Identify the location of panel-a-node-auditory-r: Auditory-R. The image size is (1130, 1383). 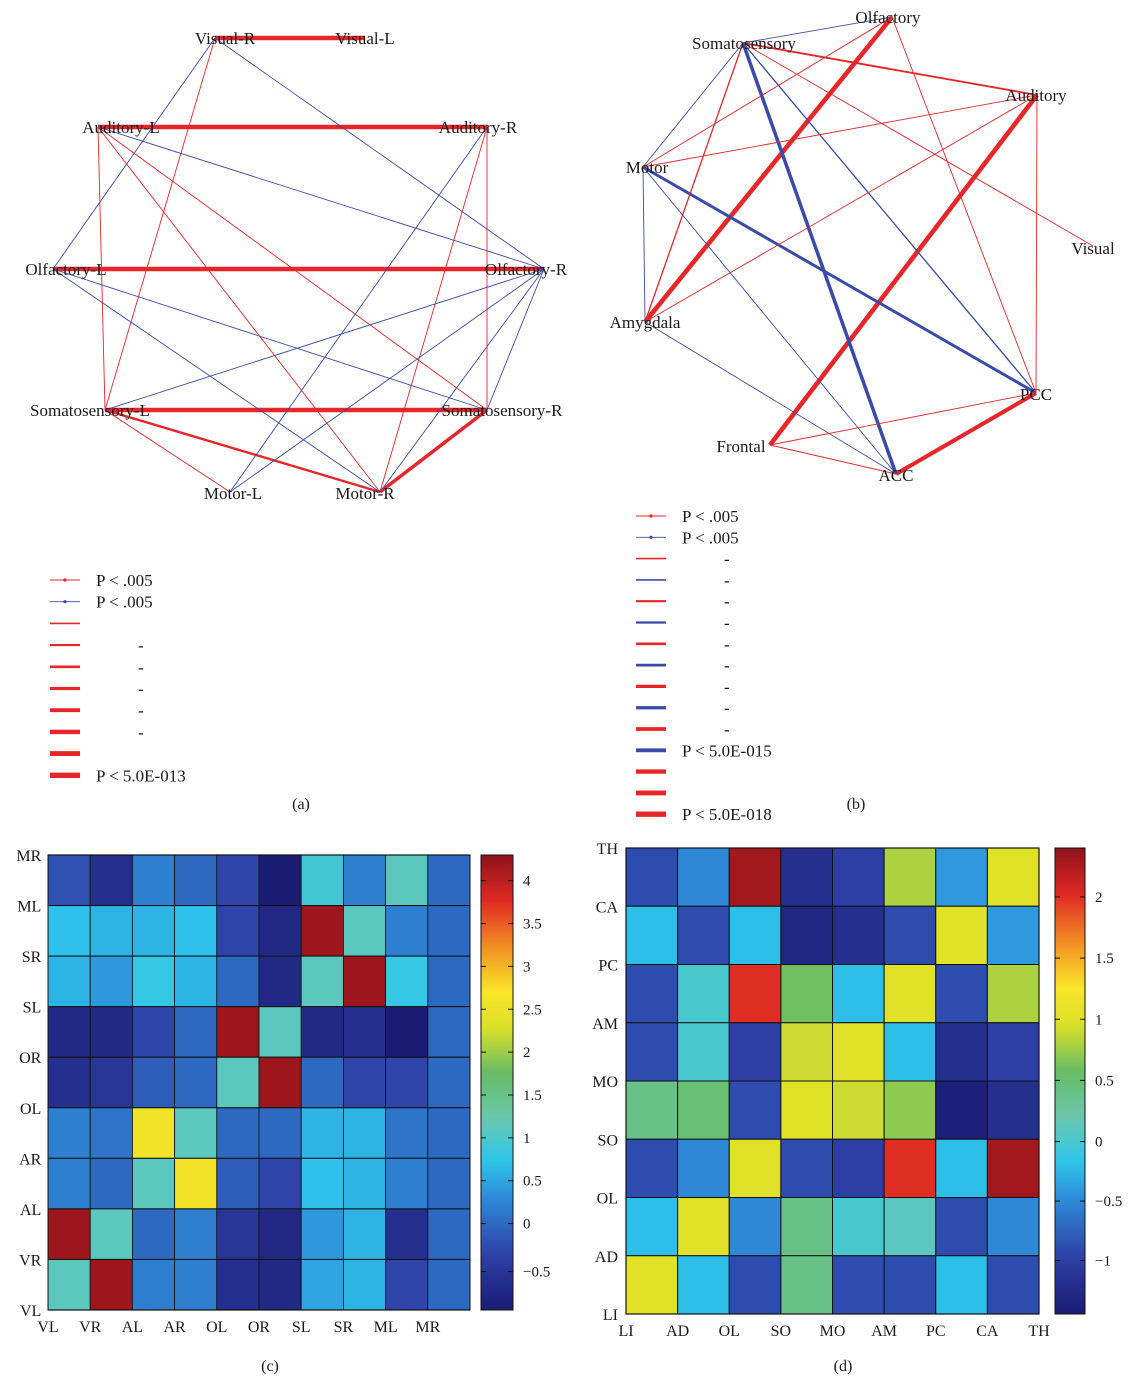
(478, 127).